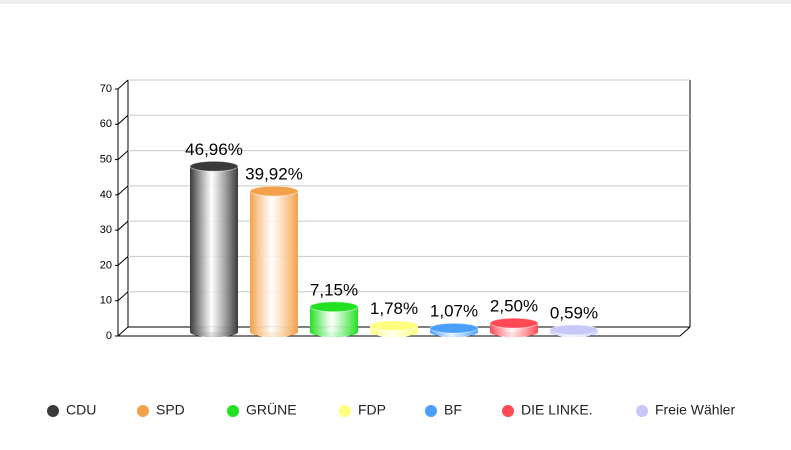 The width and height of the screenshot is (791, 450). I want to click on legend-label: DIE LINKE., so click(557, 410).